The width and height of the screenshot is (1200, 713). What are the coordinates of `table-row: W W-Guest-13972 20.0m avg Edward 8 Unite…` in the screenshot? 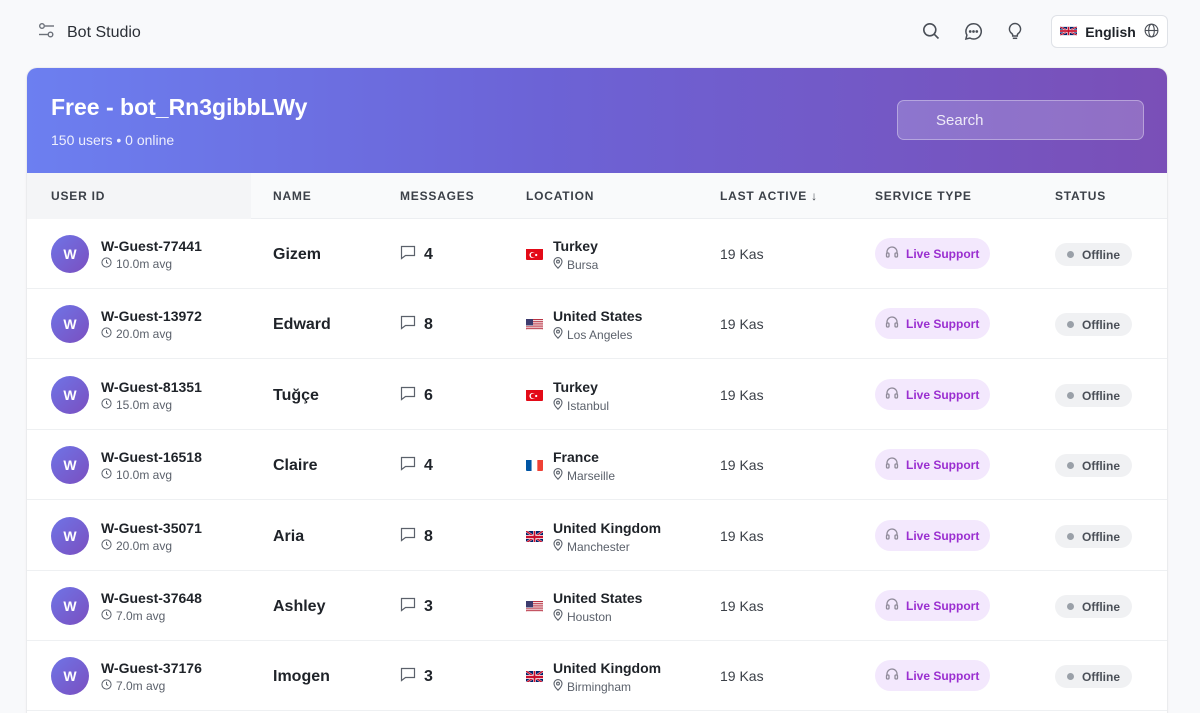 It's located at (597, 324).